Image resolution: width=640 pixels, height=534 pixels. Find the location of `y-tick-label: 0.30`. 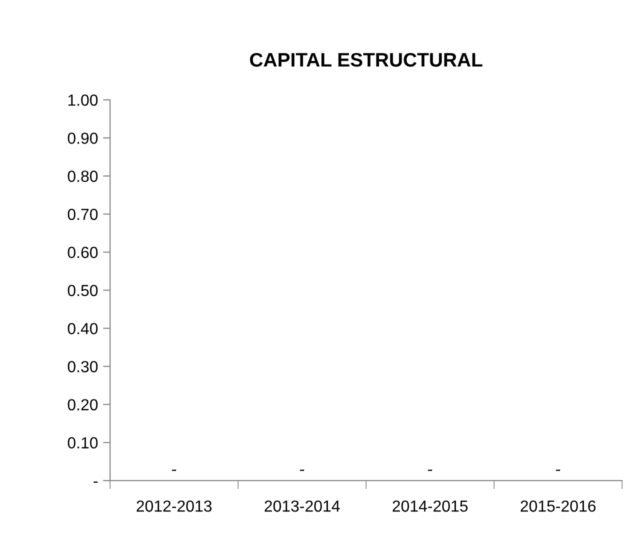

y-tick-label: 0.30 is located at coordinates (83, 366).